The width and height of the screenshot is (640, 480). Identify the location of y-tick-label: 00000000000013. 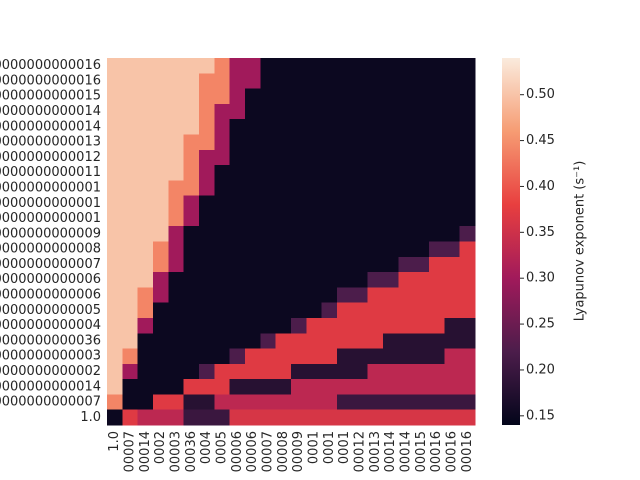
(50, 142).